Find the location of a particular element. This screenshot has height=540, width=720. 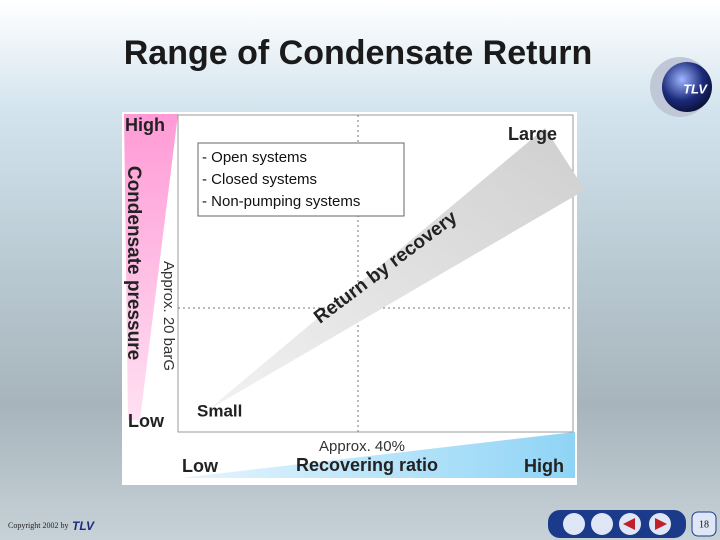

home-button is located at coordinates (574, 524).